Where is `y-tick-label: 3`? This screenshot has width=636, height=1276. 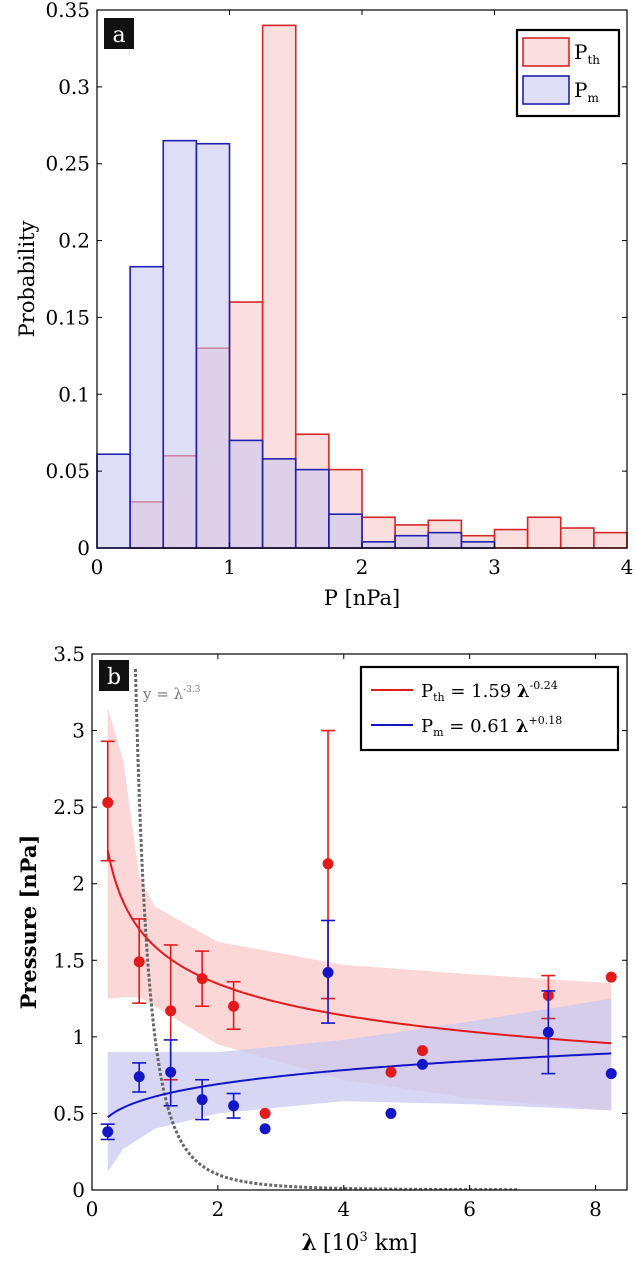
y-tick-label: 3 is located at coordinates (78, 731).